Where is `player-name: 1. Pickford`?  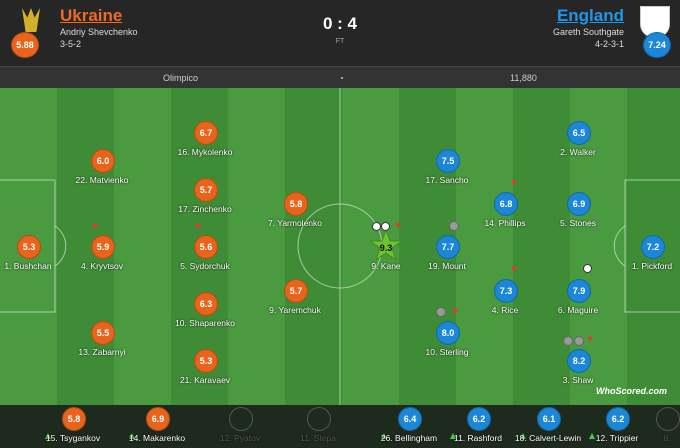
player-name: 1. Pickford is located at coordinates (652, 266).